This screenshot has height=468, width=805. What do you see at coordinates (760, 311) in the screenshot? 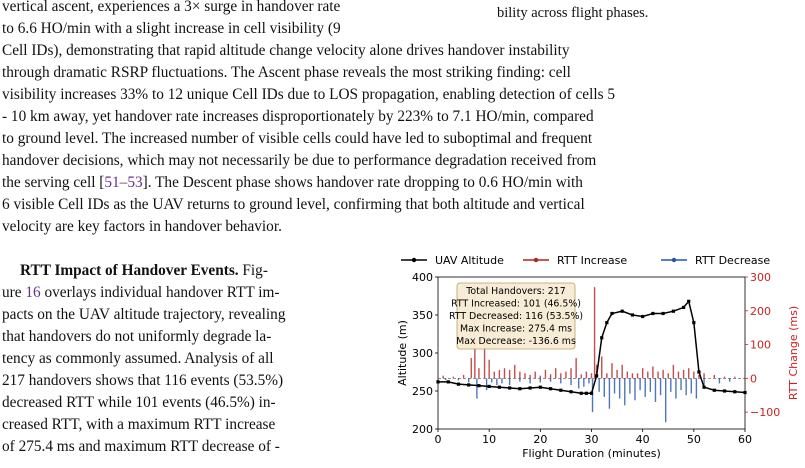
I see `y-right-tick-label: 200` at bounding box center [760, 311].